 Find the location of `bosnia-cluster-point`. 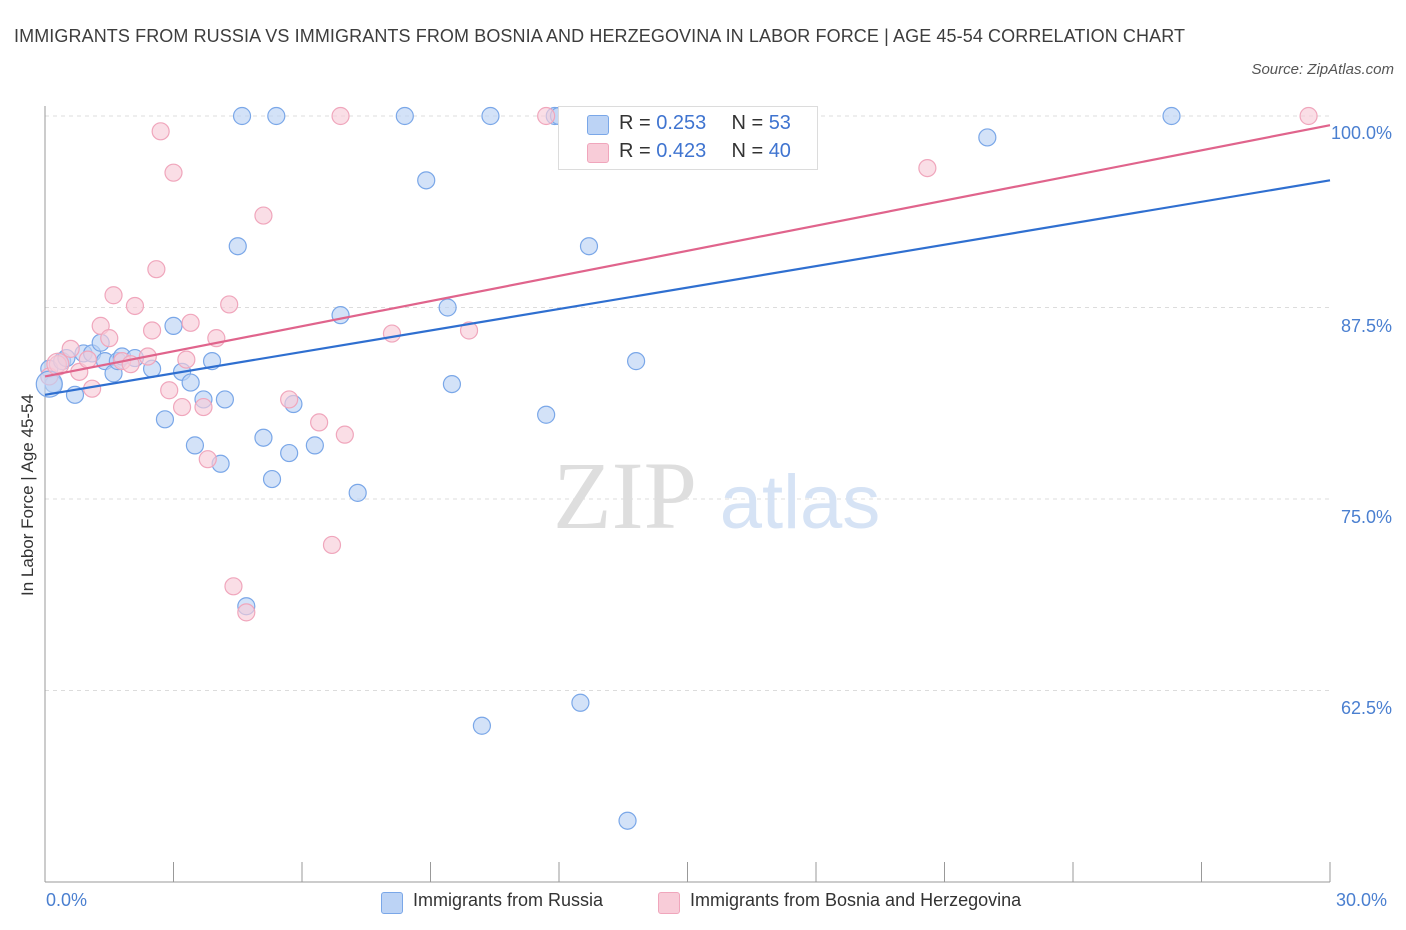

bosnia-cluster-point is located at coordinates (58, 364).